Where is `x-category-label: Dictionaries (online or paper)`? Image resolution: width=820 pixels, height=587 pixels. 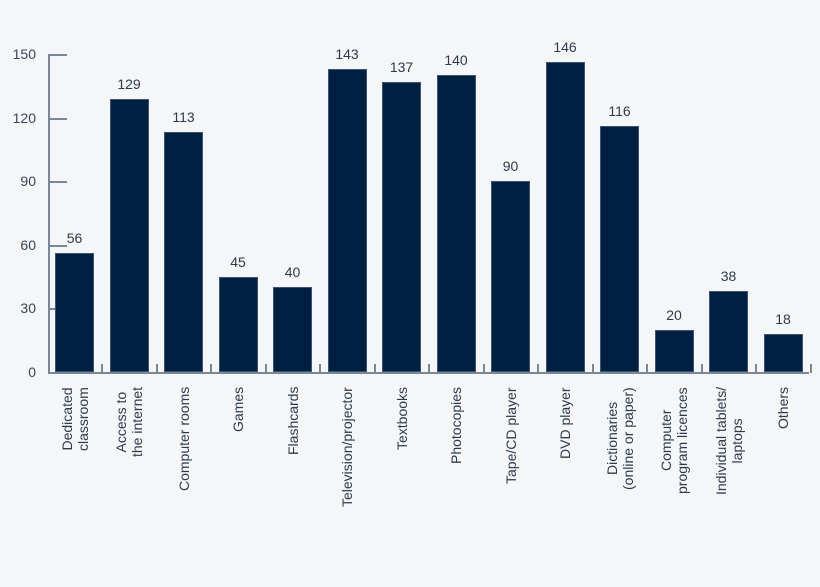 x-category-label: Dictionaries (online or paper) is located at coordinates (620, 487).